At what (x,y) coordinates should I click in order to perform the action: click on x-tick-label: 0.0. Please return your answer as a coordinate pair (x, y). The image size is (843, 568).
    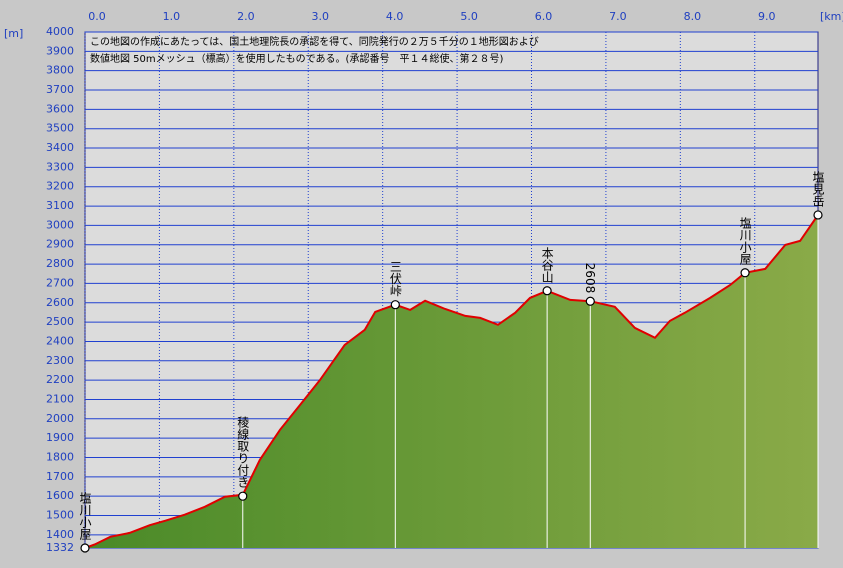
    Looking at the image, I should click on (97, 16).